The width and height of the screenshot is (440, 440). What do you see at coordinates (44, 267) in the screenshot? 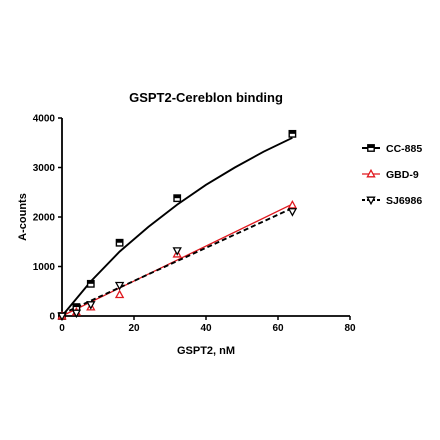
I see `y-tick-label: 1000` at bounding box center [44, 267].